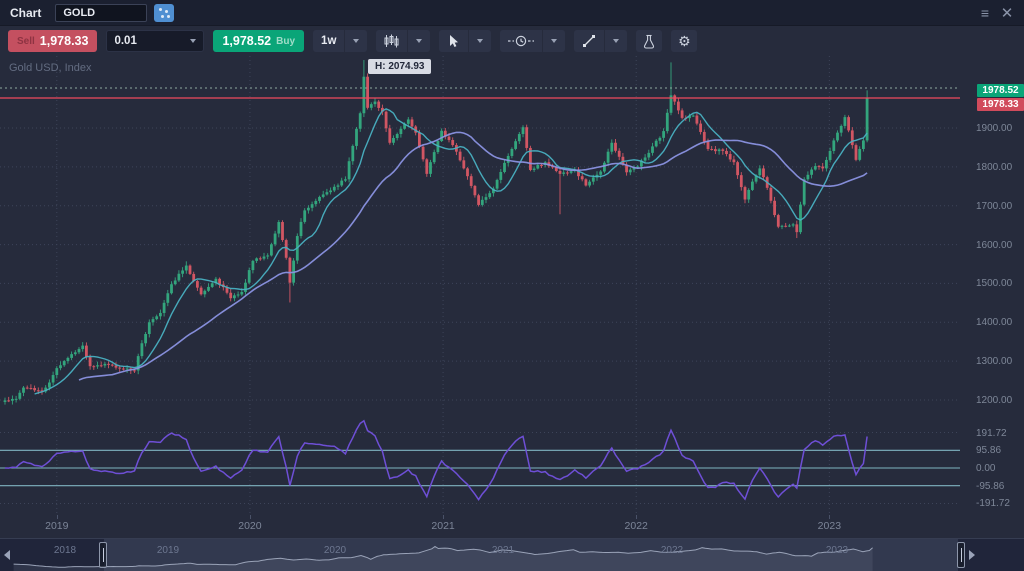  Describe the element at coordinates (1000, 90) in the screenshot. I see `ask-price-badge: 1978.52` at that location.